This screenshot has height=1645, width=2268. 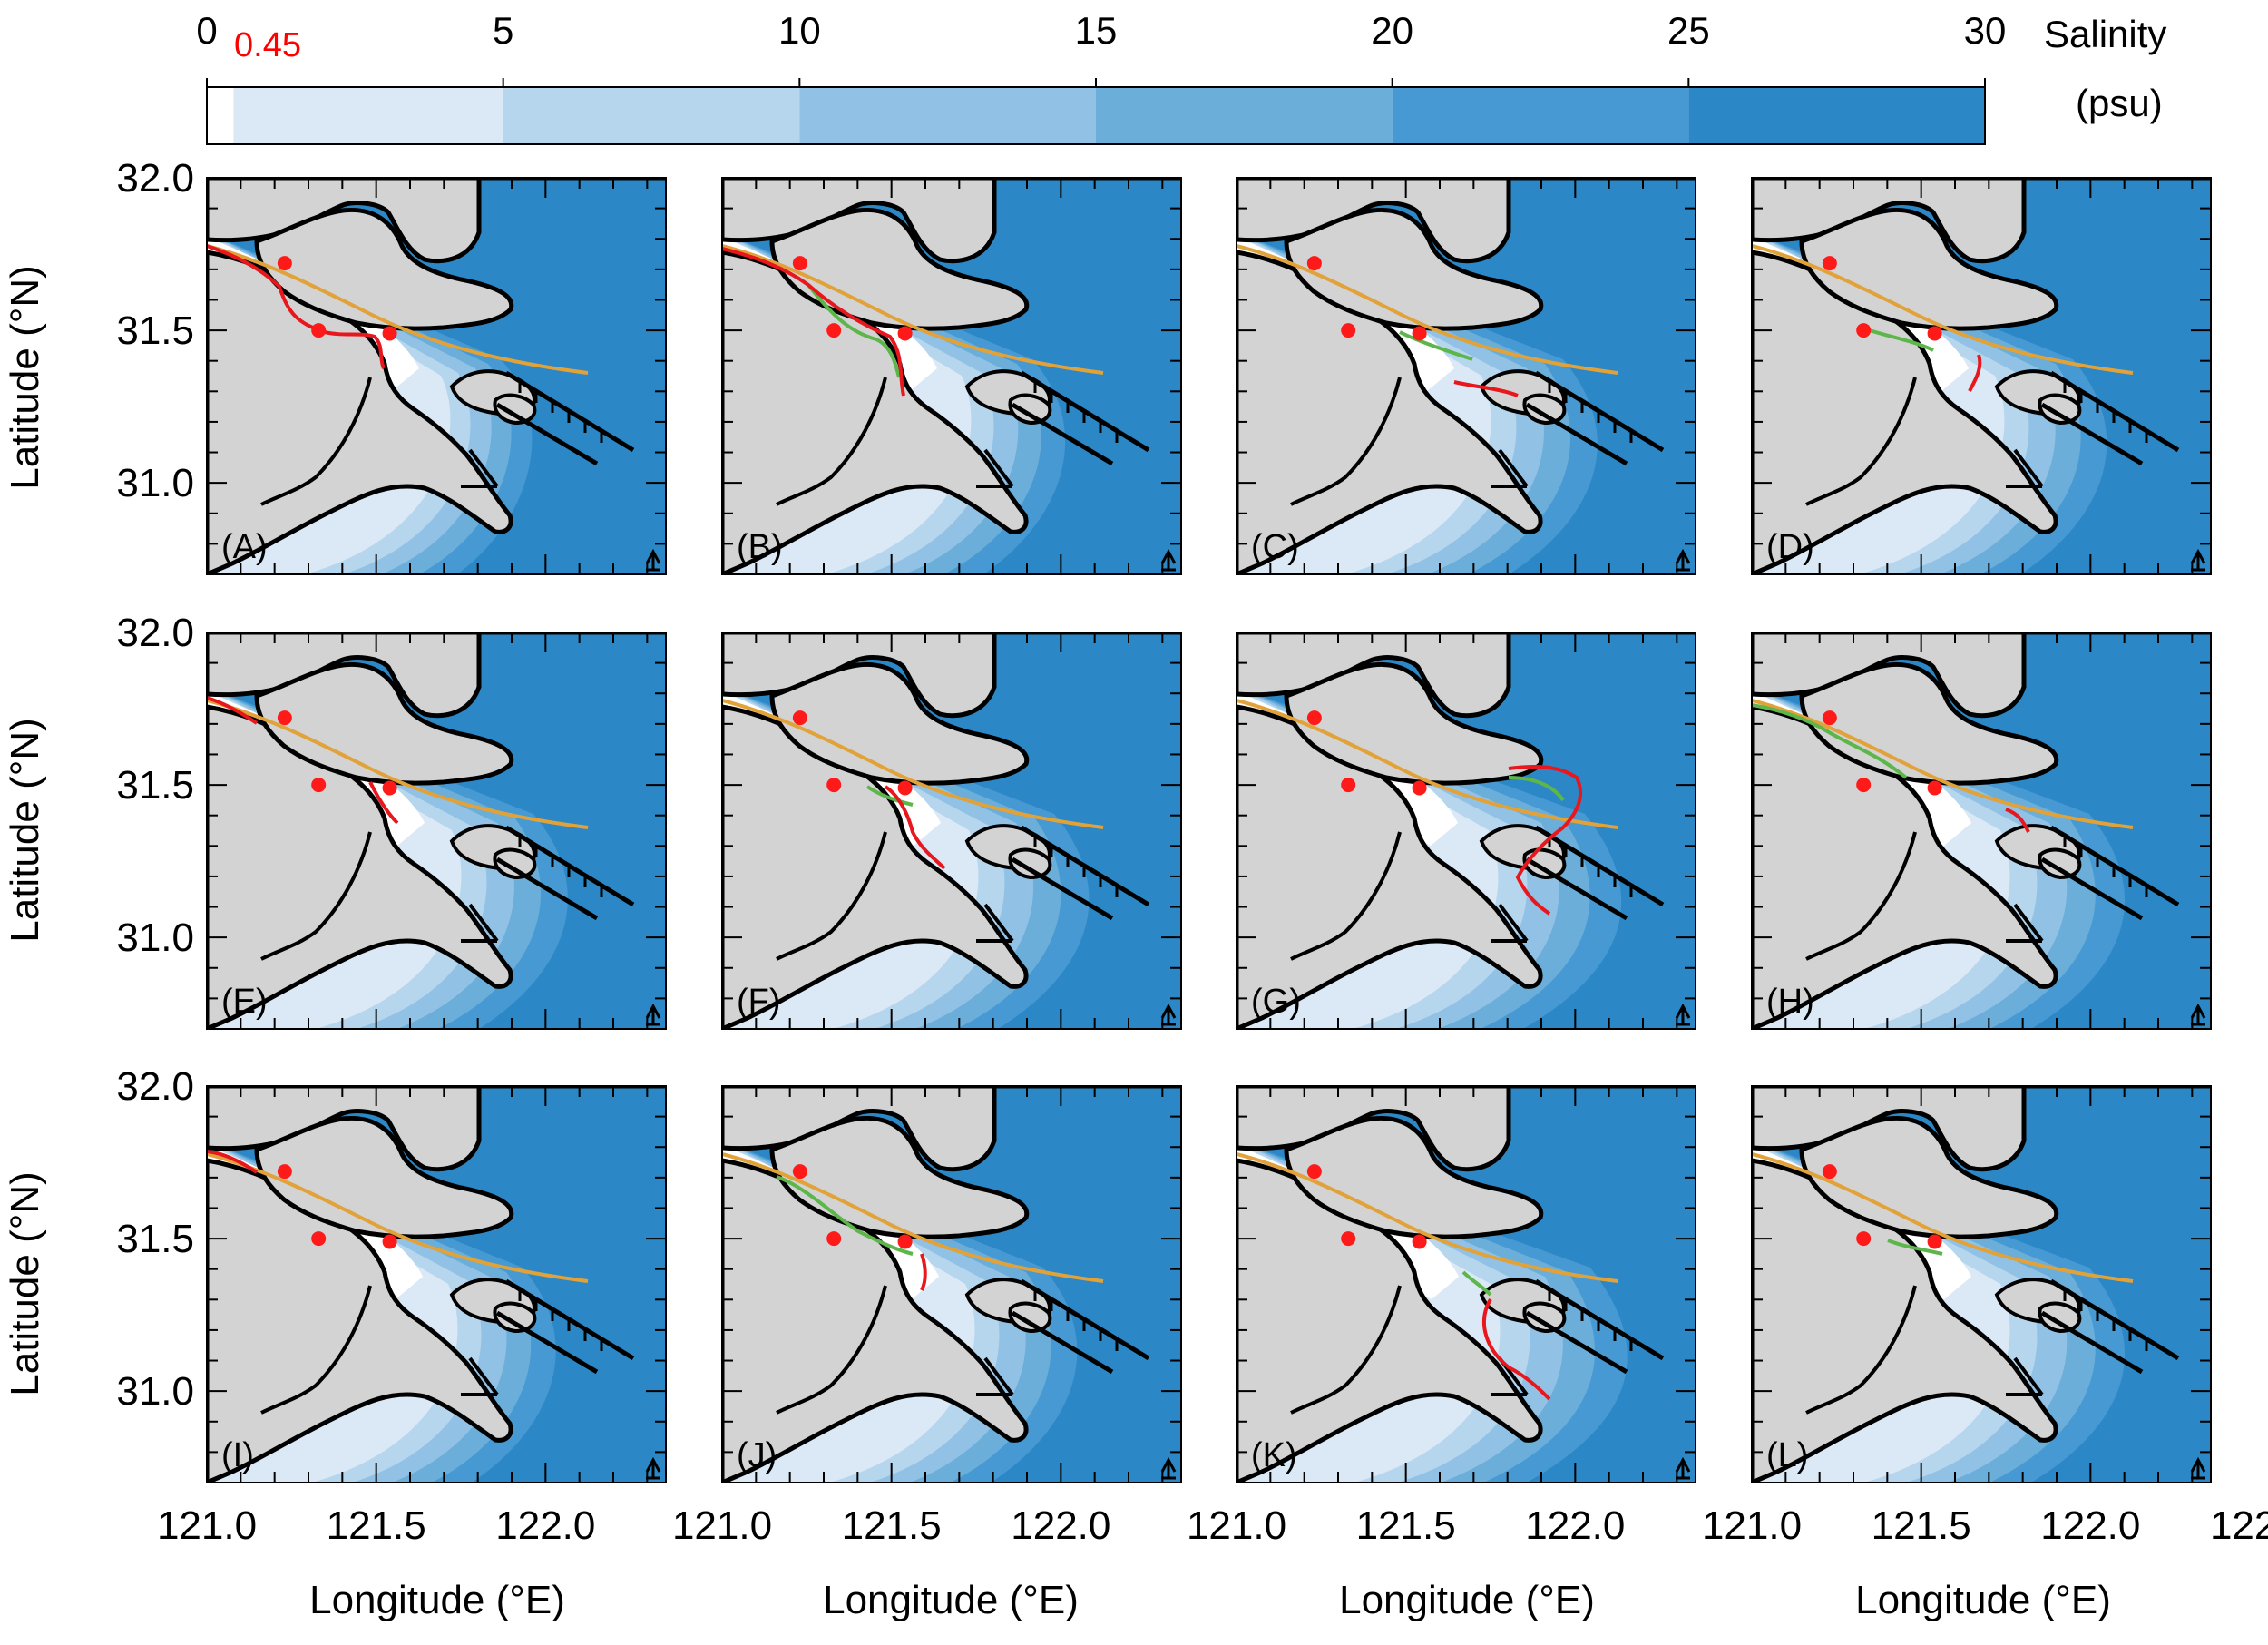 I want to click on x-tick-label: 121.0, so click(x=1237, y=1525).